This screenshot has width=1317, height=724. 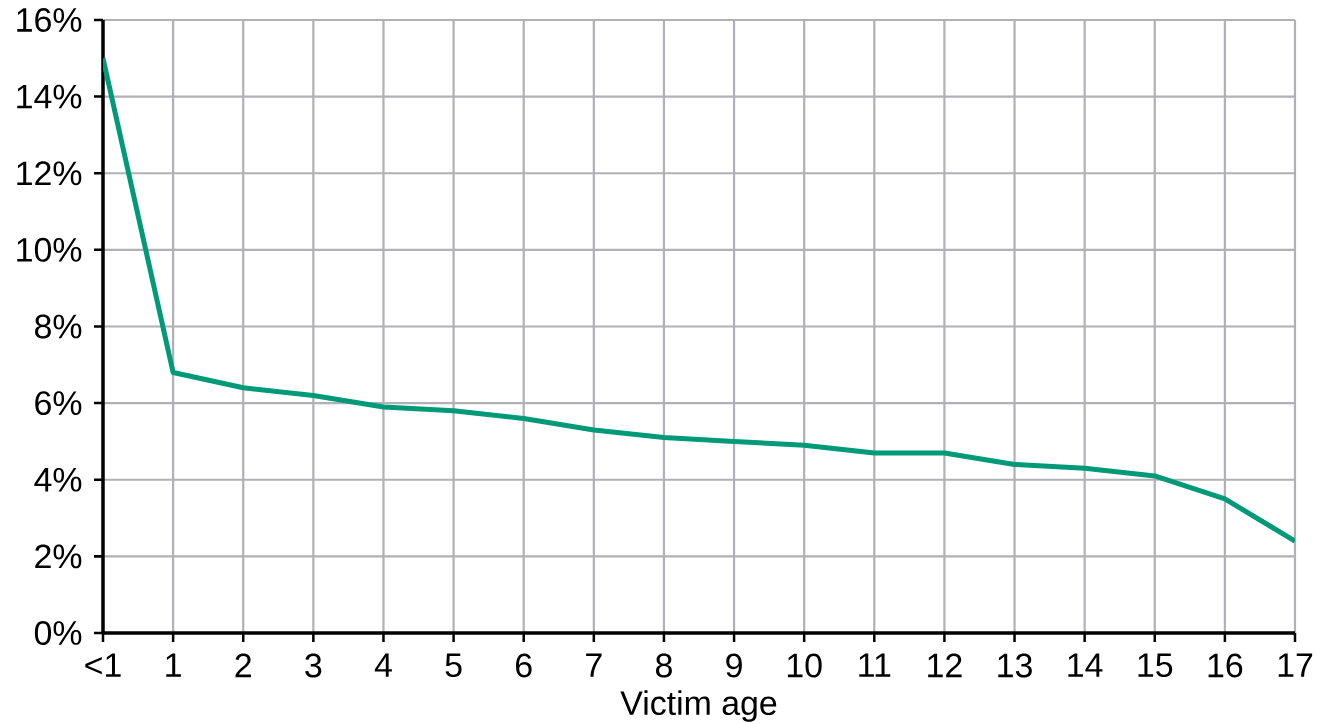 What do you see at coordinates (58, 556) in the screenshot?
I see `y-tick-label: 2%` at bounding box center [58, 556].